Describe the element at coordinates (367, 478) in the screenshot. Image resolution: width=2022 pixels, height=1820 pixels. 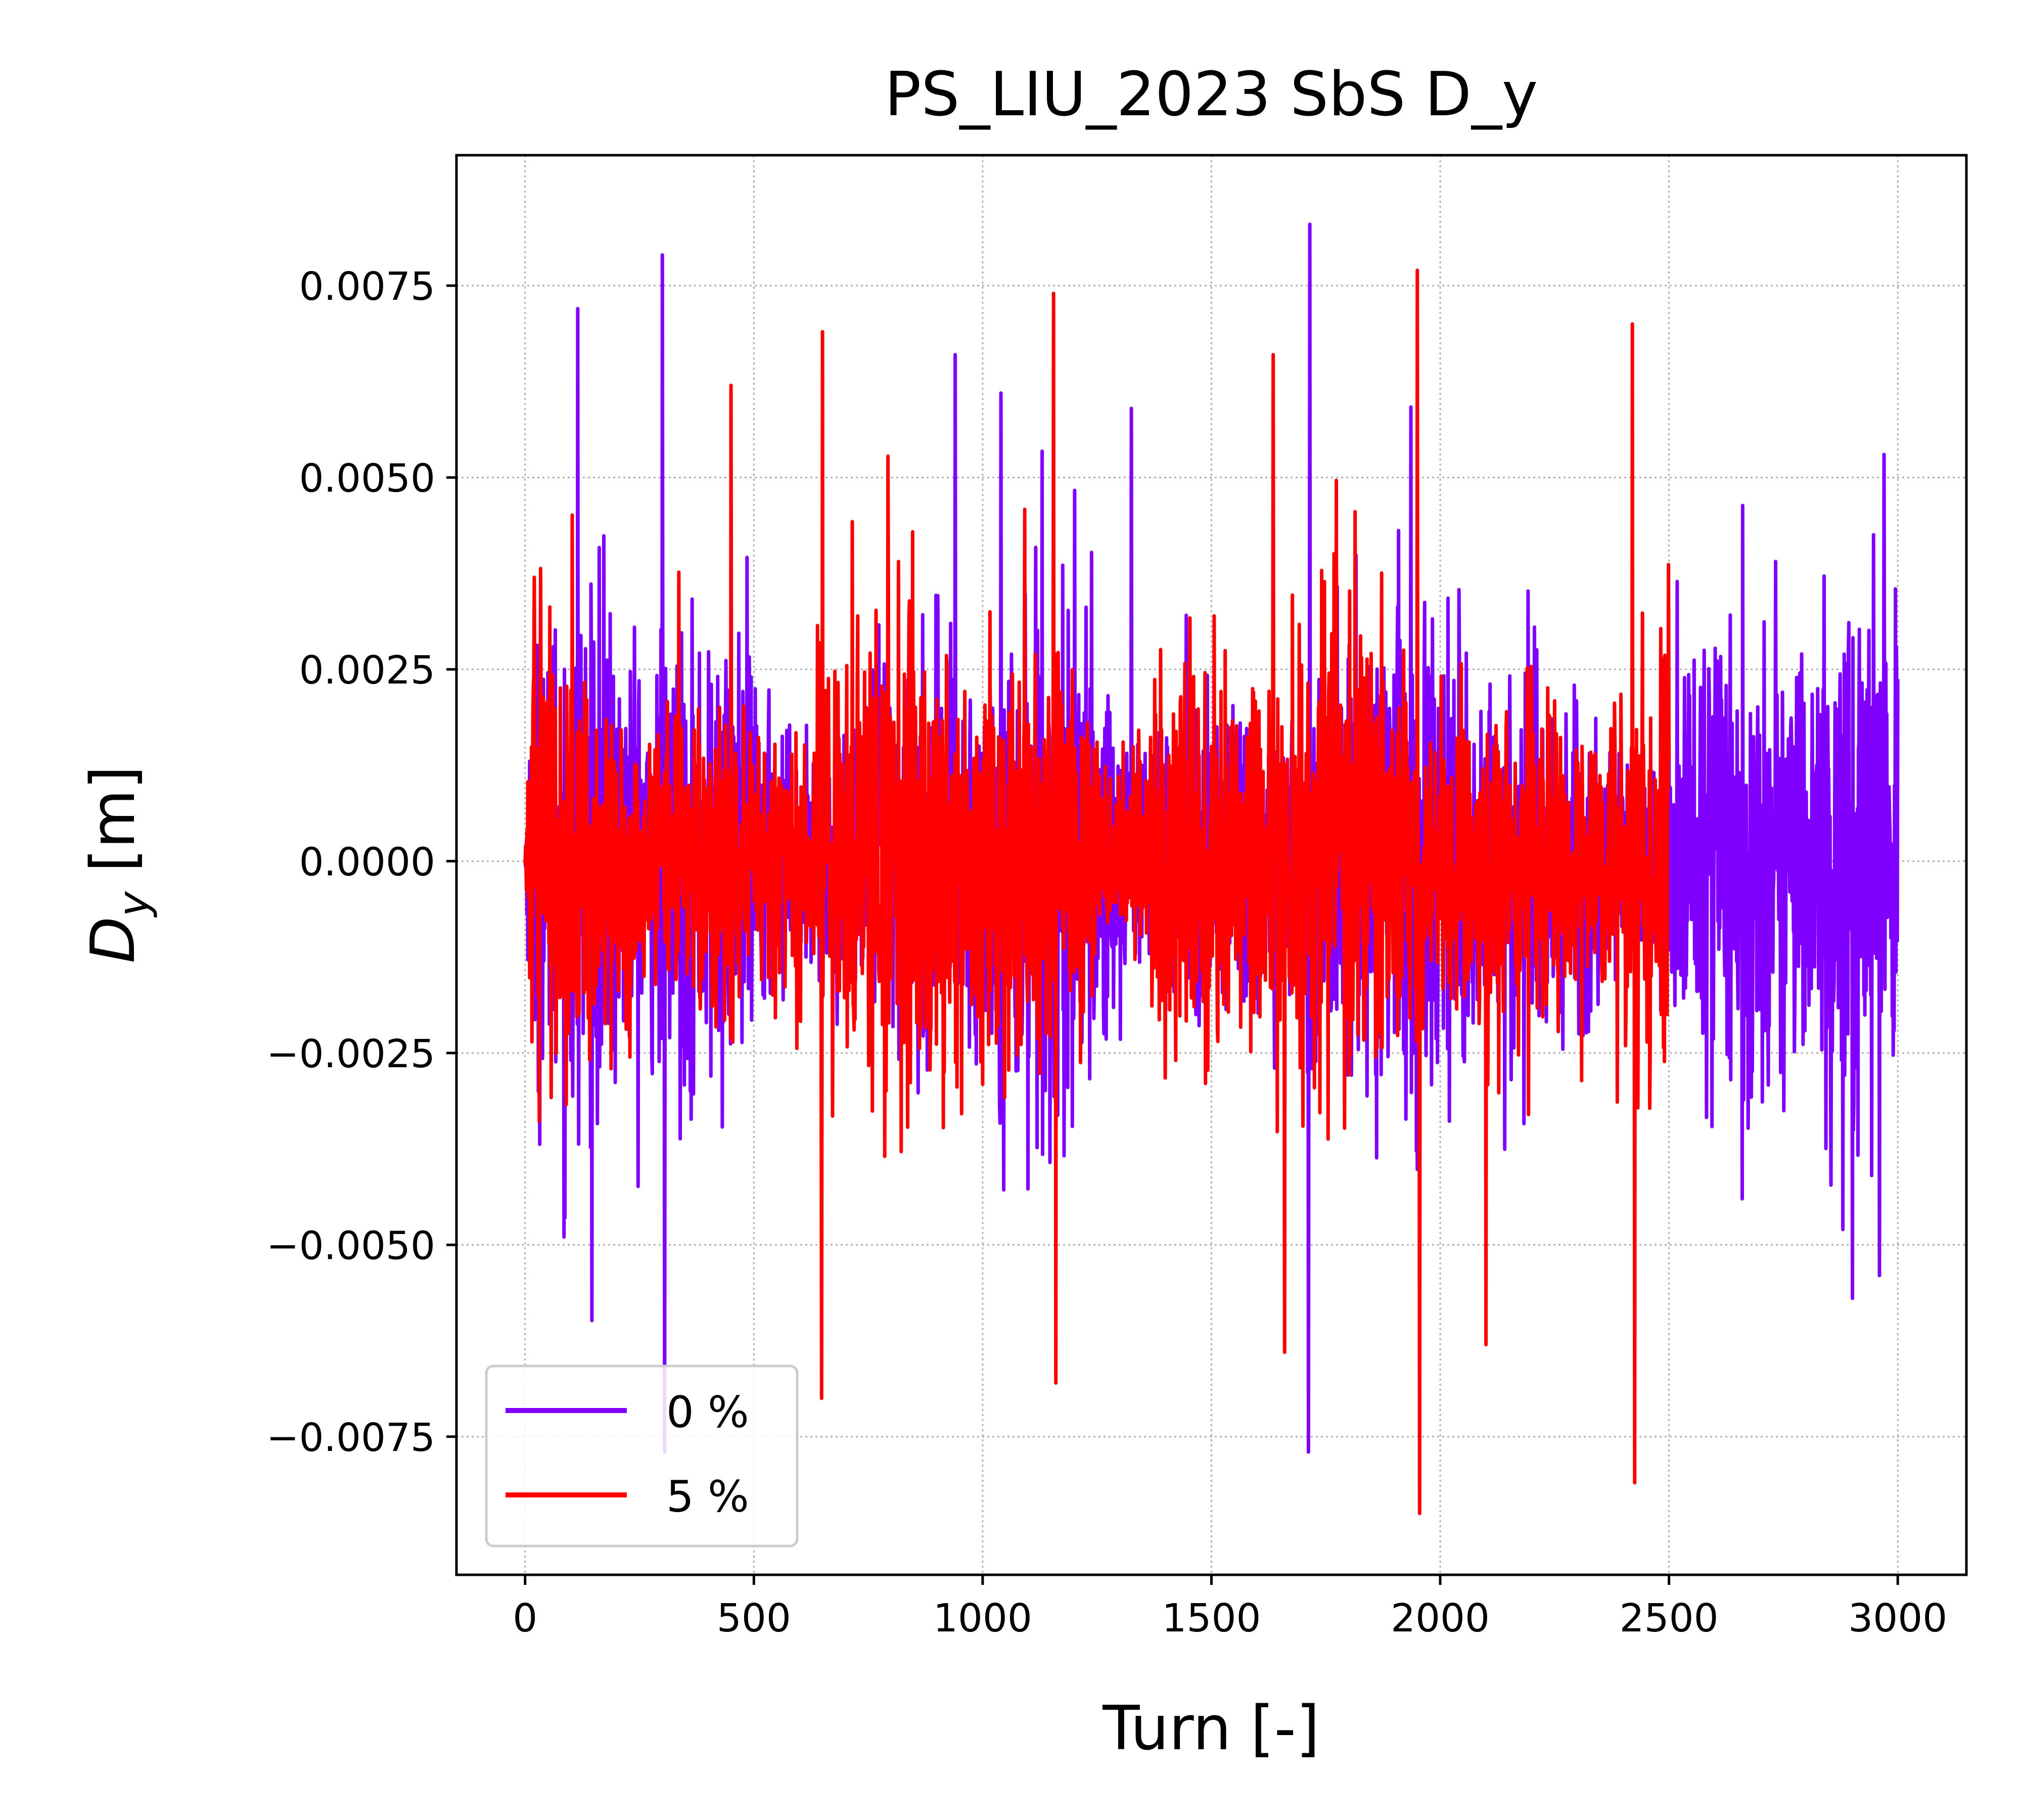
I see `y-tick-label: 0.0050` at that location.